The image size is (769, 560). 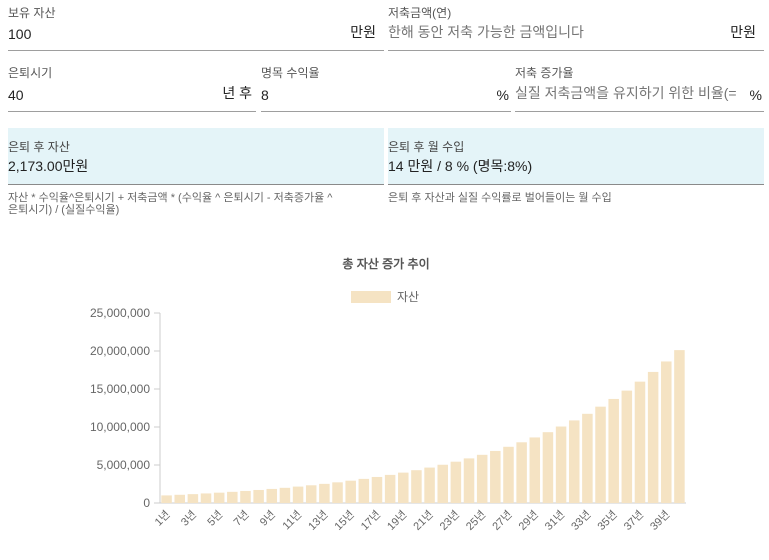 I want to click on savings-growth-label: 저축 증가율, so click(x=544, y=73).